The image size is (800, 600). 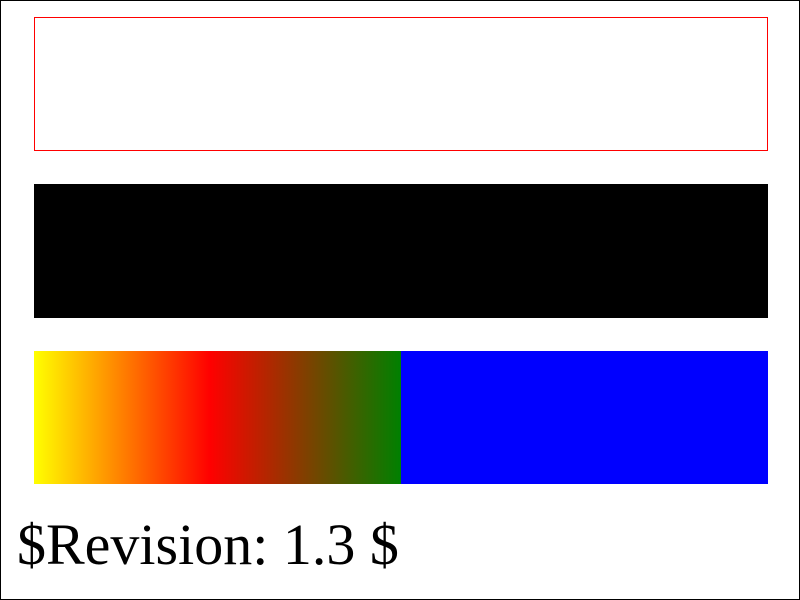 What do you see at coordinates (208, 544) in the screenshot?
I see `revision-label: $Revision: 1.3 $` at bounding box center [208, 544].